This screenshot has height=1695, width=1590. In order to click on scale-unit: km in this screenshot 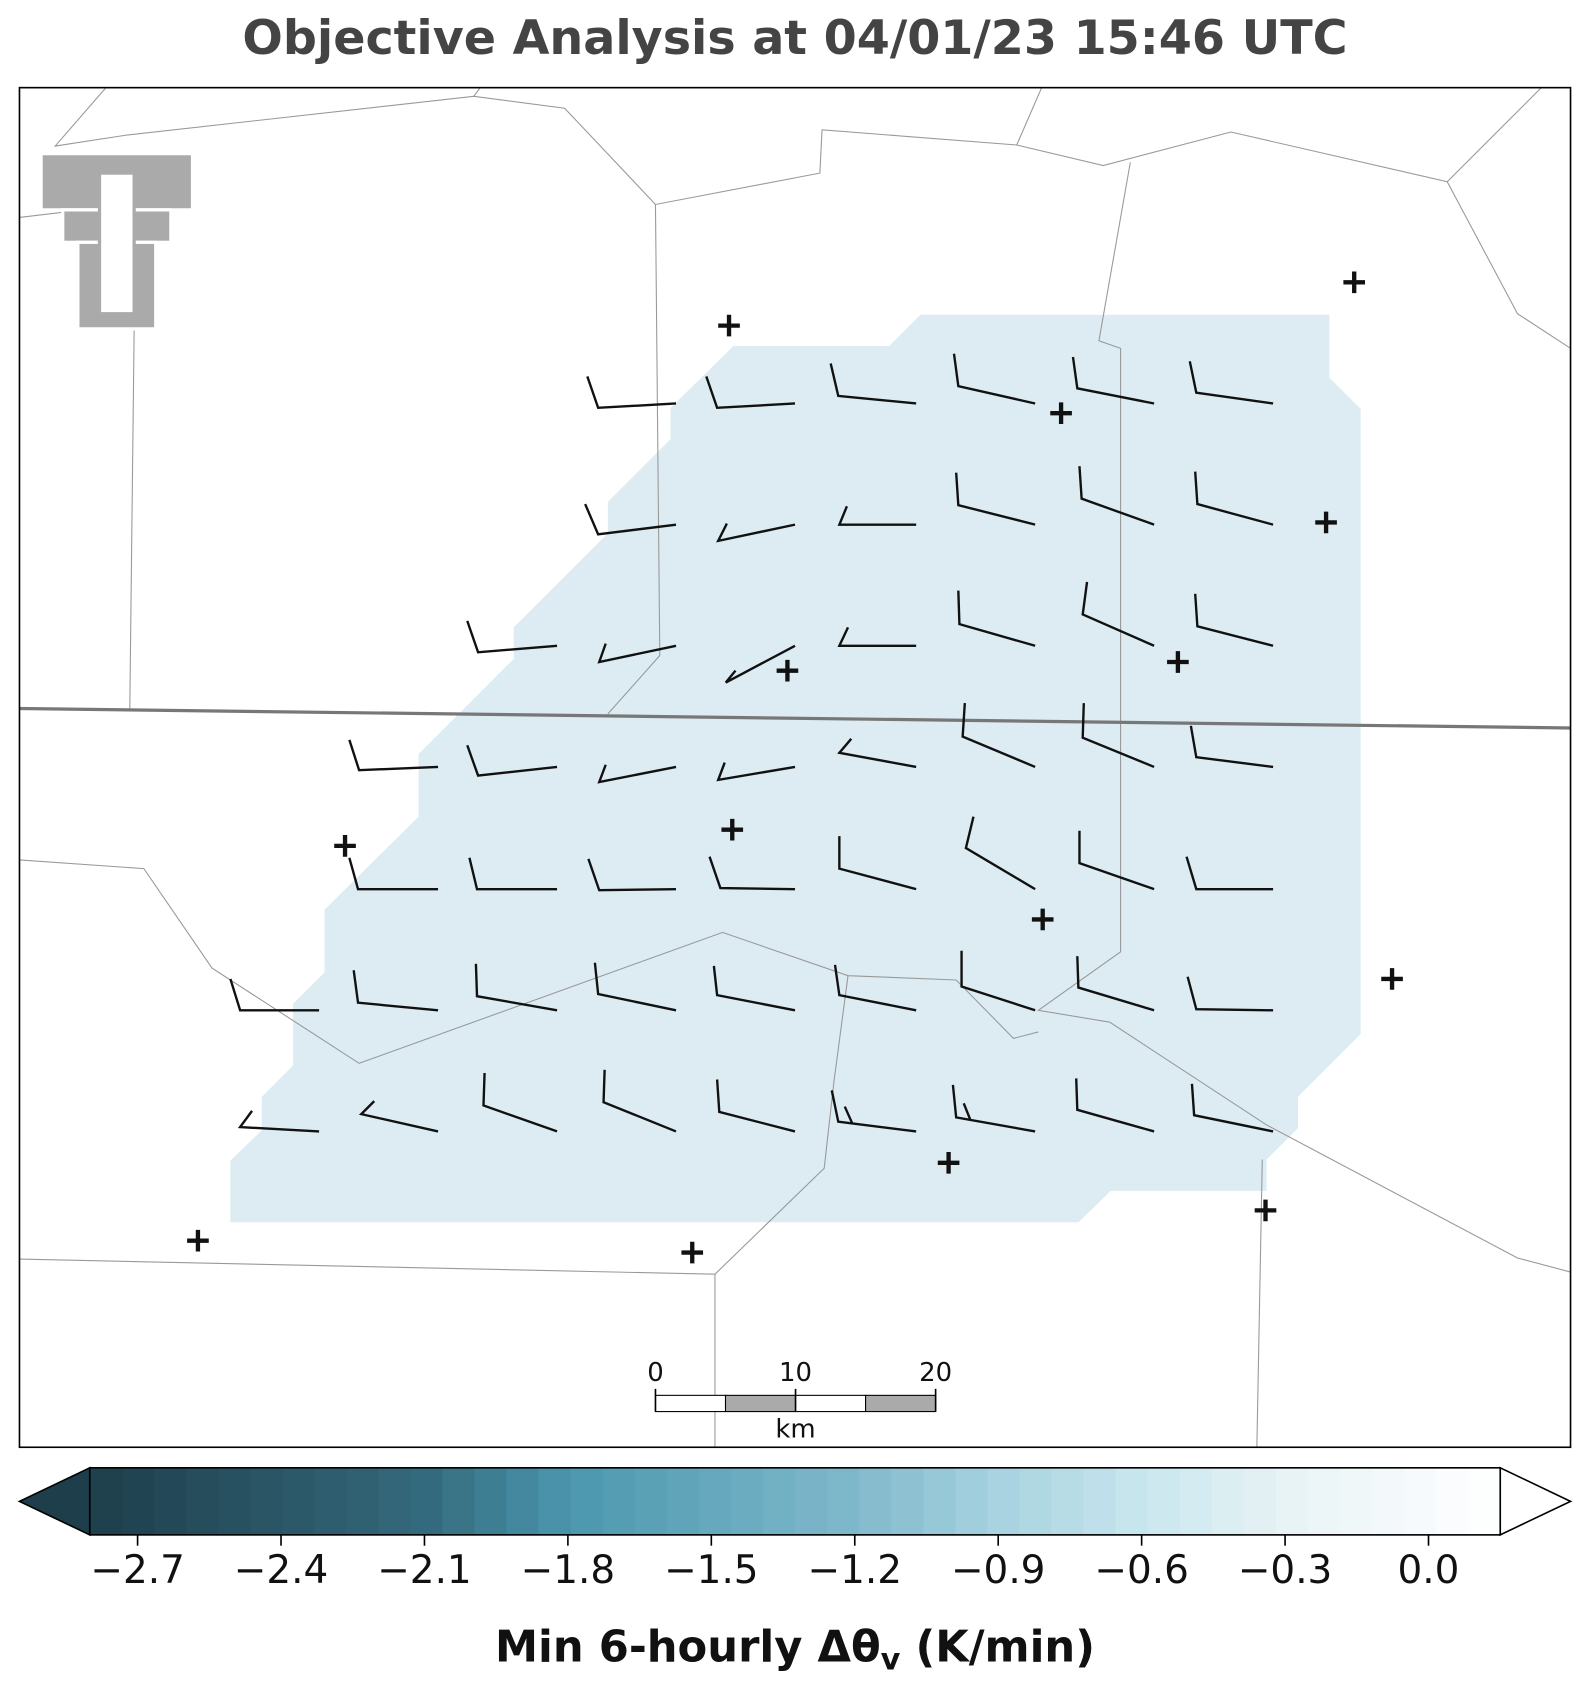, I will do `click(795, 1429)`.